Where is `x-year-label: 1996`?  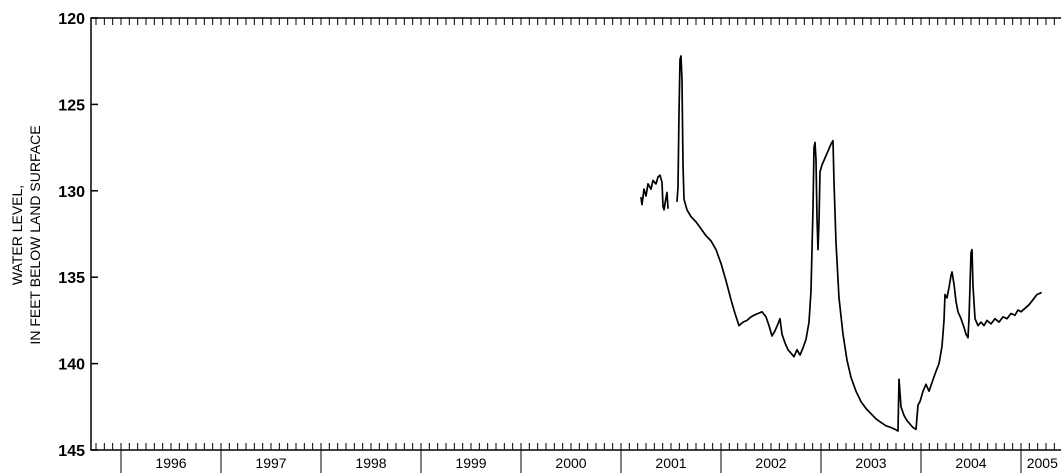 x-year-label: 1996 is located at coordinates (170, 463).